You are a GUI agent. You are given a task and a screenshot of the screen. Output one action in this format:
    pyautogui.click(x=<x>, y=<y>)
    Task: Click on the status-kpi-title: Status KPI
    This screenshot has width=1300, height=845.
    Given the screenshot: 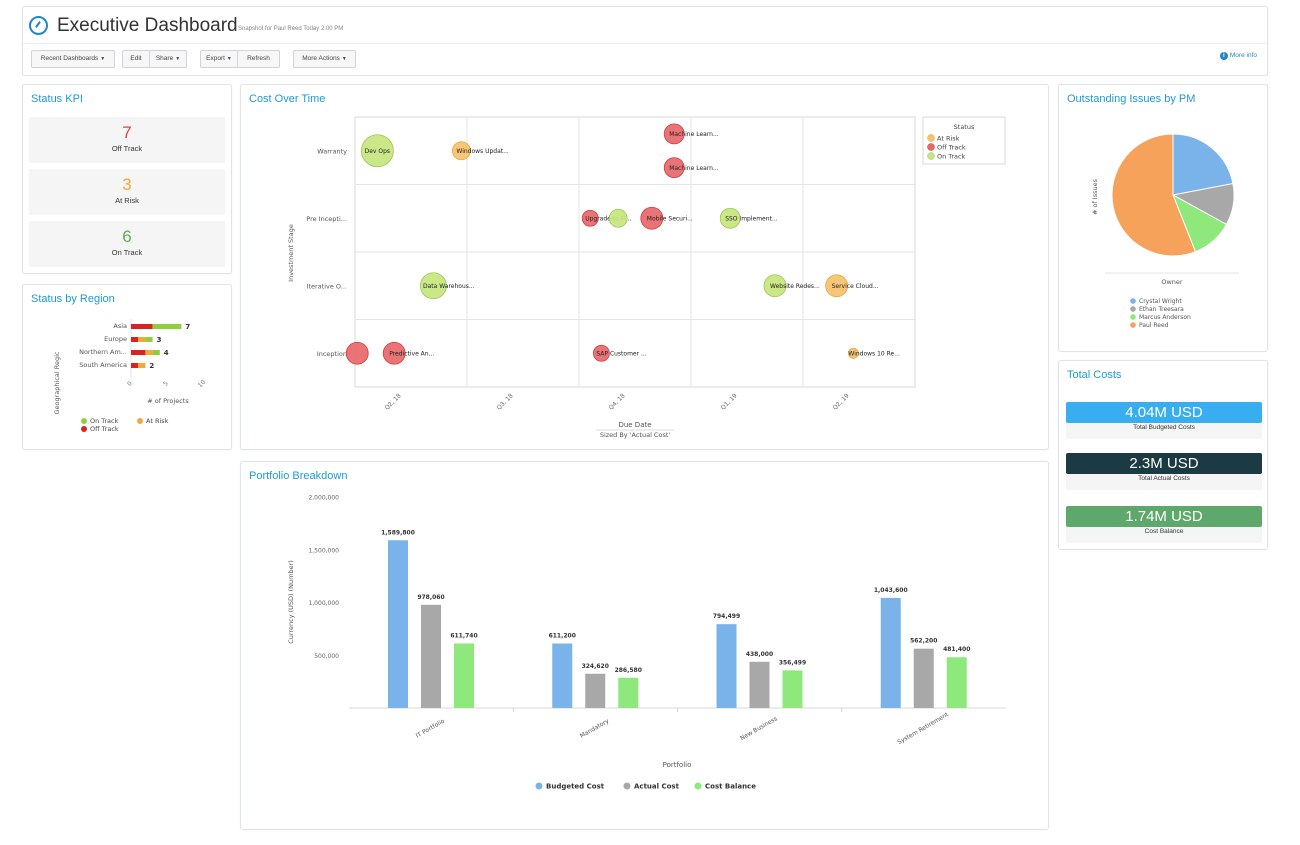 What is the action you would take?
    pyautogui.click(x=57, y=99)
    